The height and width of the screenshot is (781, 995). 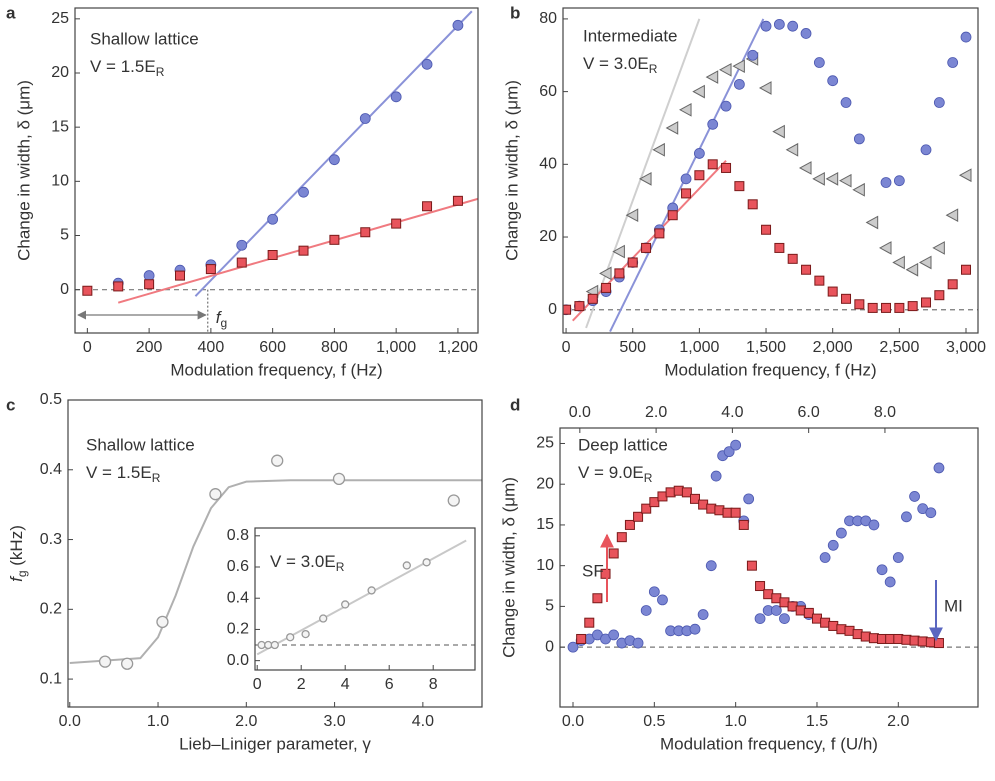 I want to click on x-tick-label: 0, so click(x=566, y=347).